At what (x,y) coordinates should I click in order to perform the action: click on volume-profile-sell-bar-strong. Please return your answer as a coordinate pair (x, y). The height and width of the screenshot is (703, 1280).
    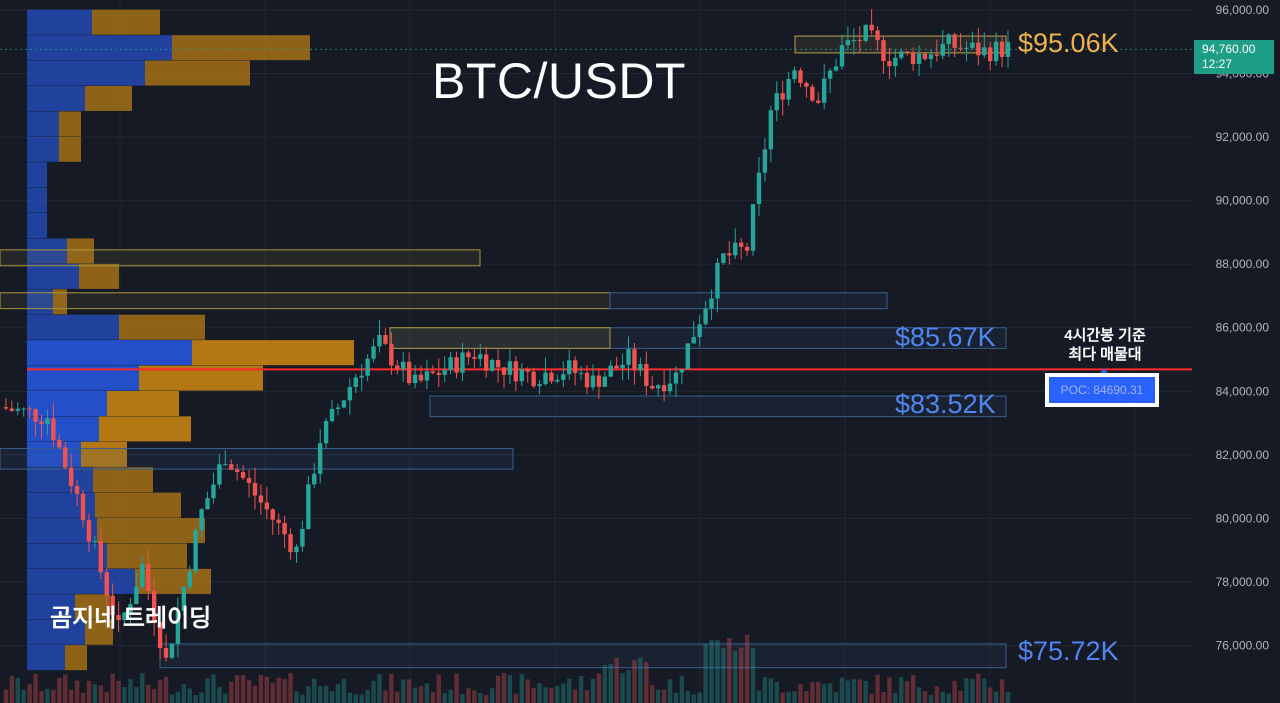
    Looking at the image, I should click on (104, 454).